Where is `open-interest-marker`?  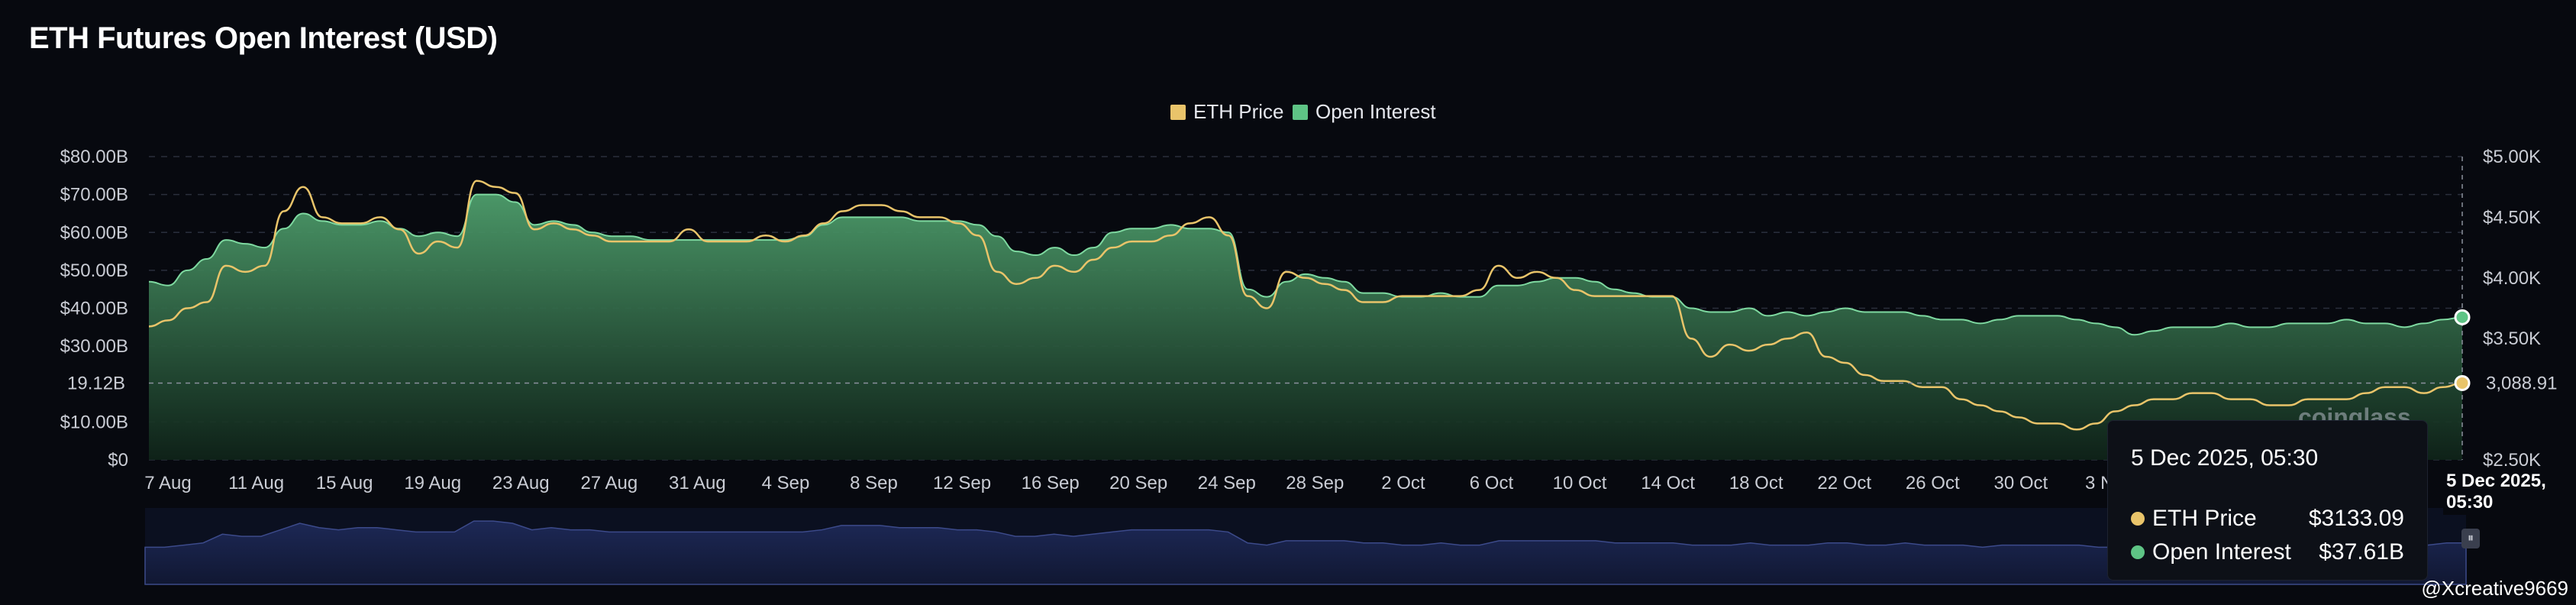
open-interest-marker is located at coordinates (2462, 317).